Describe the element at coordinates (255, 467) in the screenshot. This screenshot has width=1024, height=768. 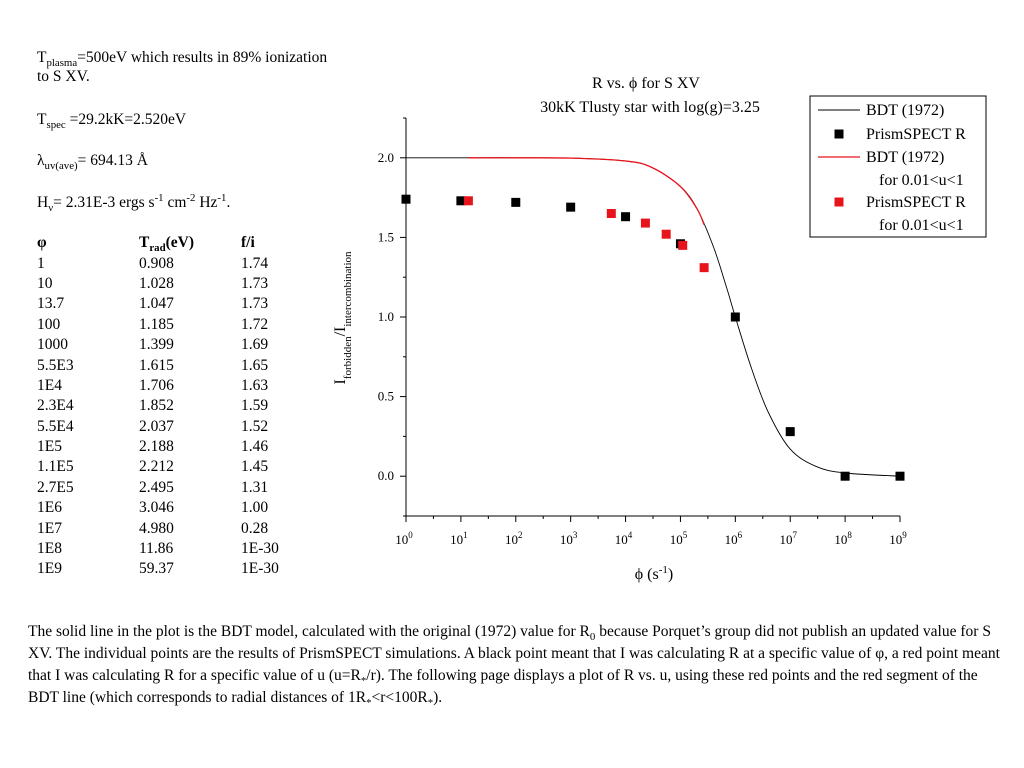
I see `cell-fi: 1.45` at that location.